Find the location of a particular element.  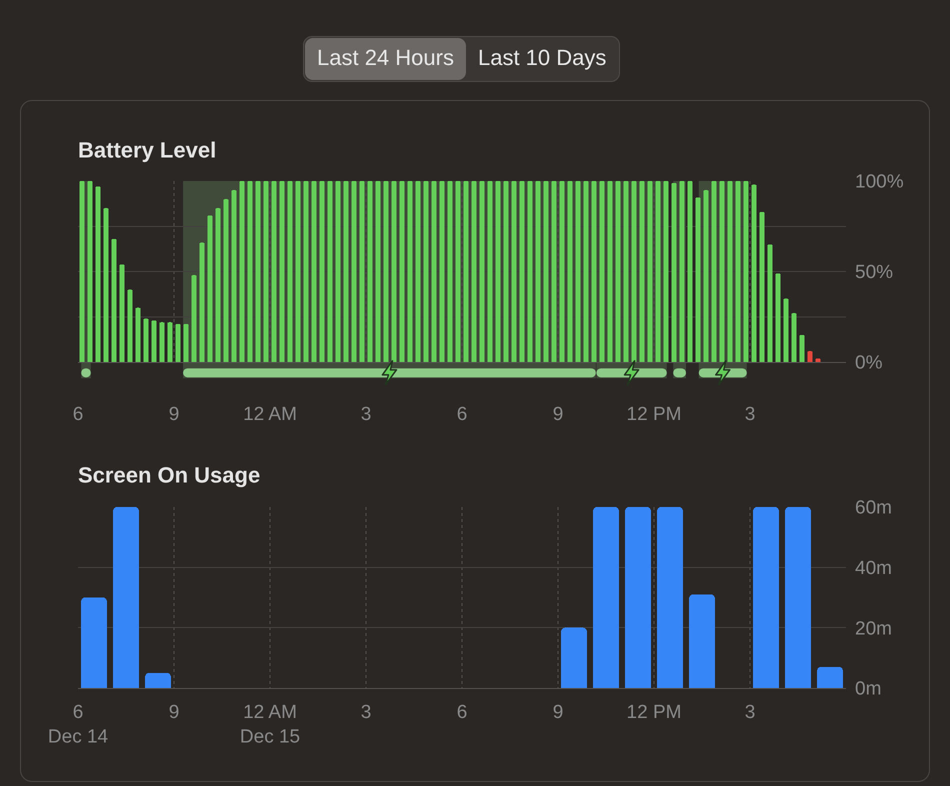

text: Last 10 Days is located at coordinates (542, 58).